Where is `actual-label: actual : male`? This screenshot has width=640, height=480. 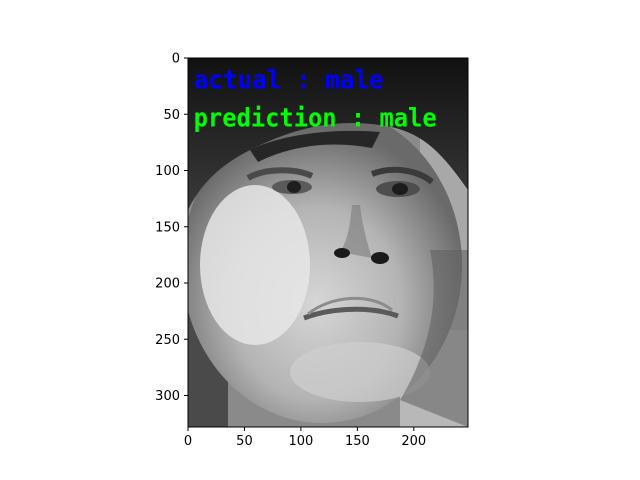 actual-label: actual : male is located at coordinates (289, 80).